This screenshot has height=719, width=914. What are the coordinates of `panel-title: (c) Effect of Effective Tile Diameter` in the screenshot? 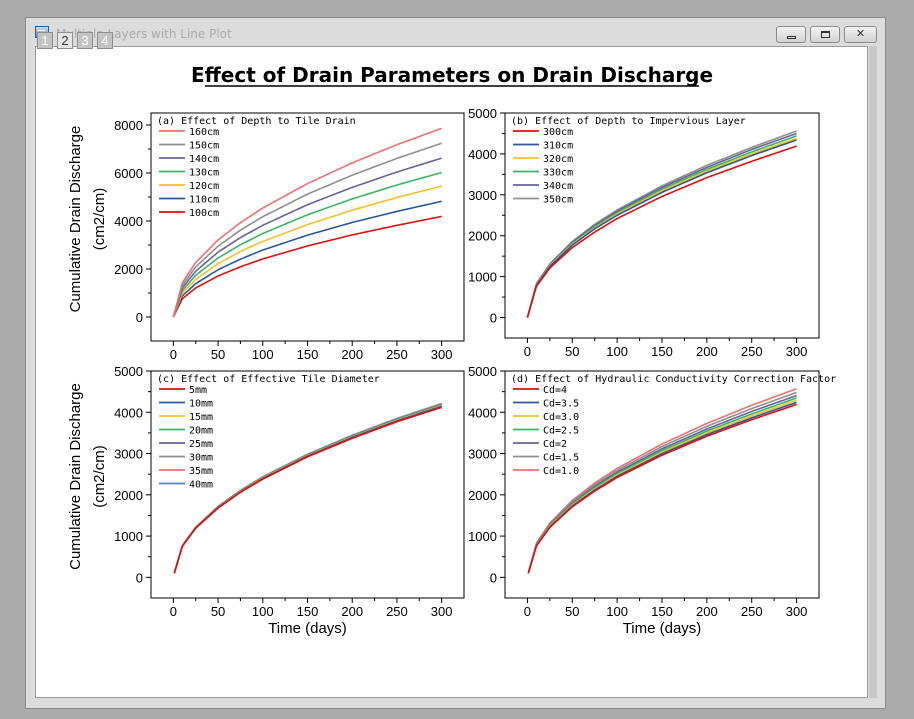 It's located at (268, 379).